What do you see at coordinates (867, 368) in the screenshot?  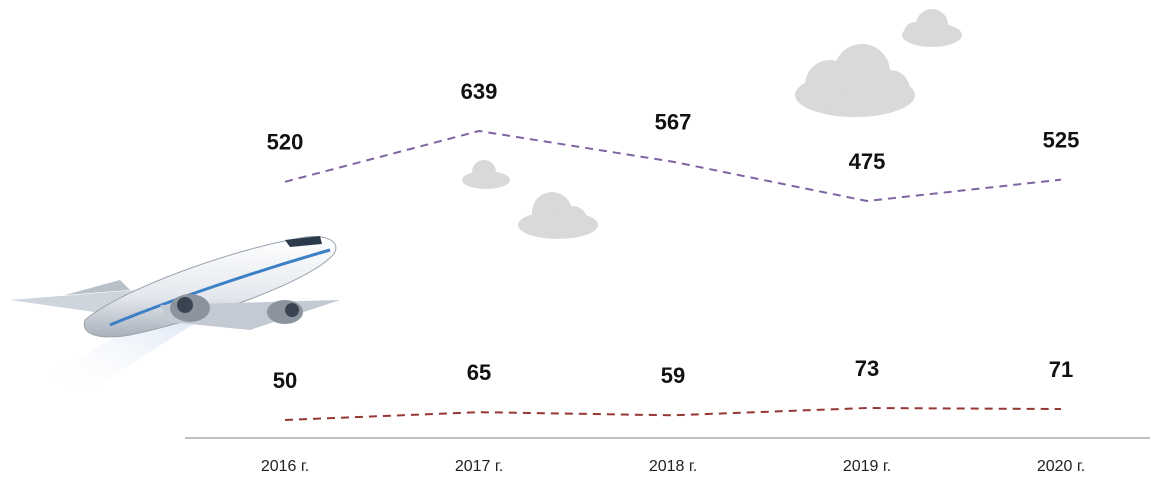 I see `data-label: 73` at bounding box center [867, 368].